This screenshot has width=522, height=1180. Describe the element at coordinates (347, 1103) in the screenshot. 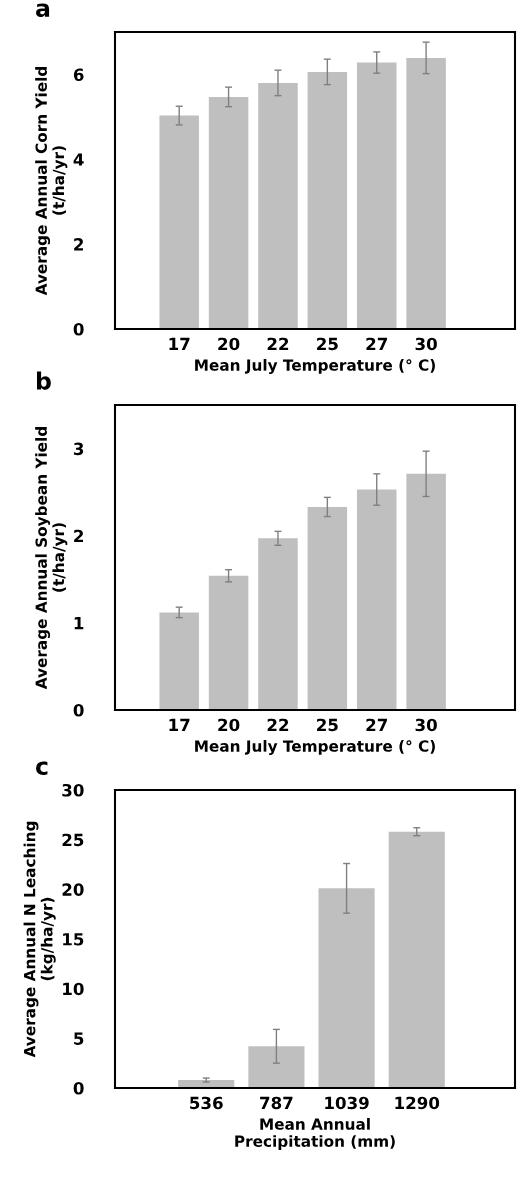

I see `x-tick-label: 1039` at that location.